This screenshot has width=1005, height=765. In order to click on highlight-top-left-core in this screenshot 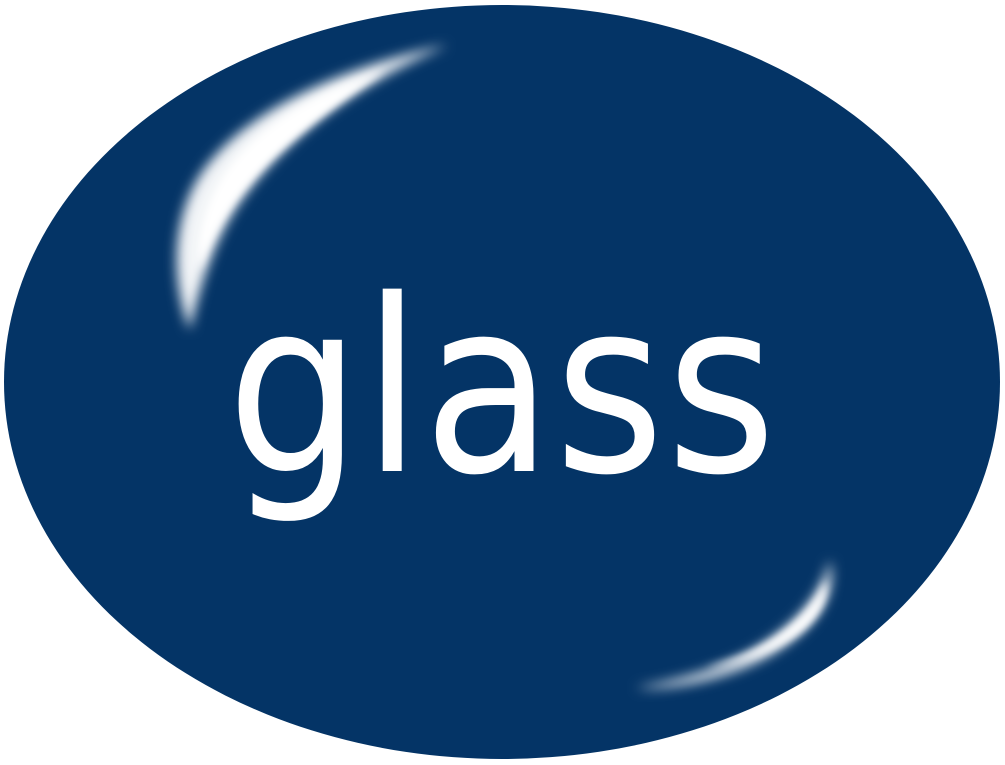, I will do `click(291, 170)`.